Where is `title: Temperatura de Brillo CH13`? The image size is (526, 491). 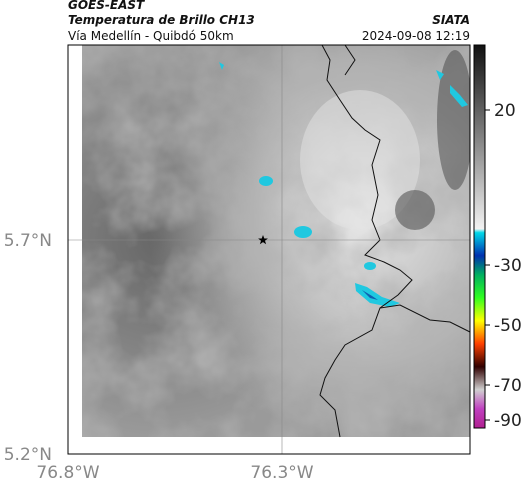 title: Temperatura de Brillo CH13 is located at coordinates (161, 20).